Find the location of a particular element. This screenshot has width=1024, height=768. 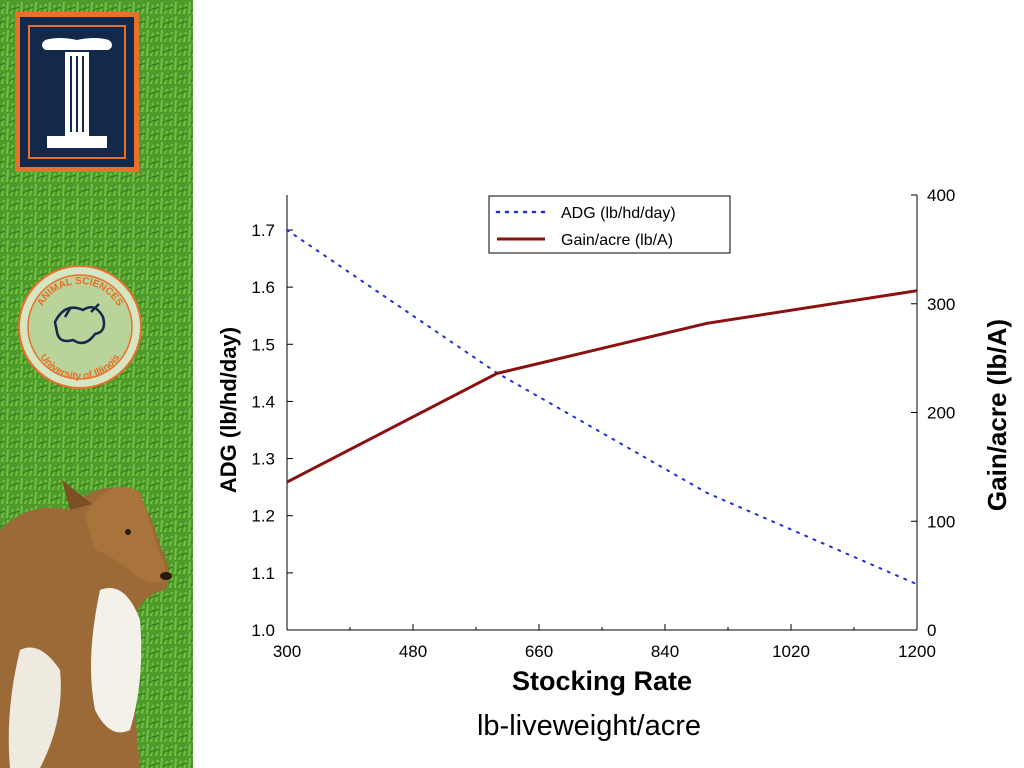

y-left-tick-label: 1.7 is located at coordinates (263, 230).